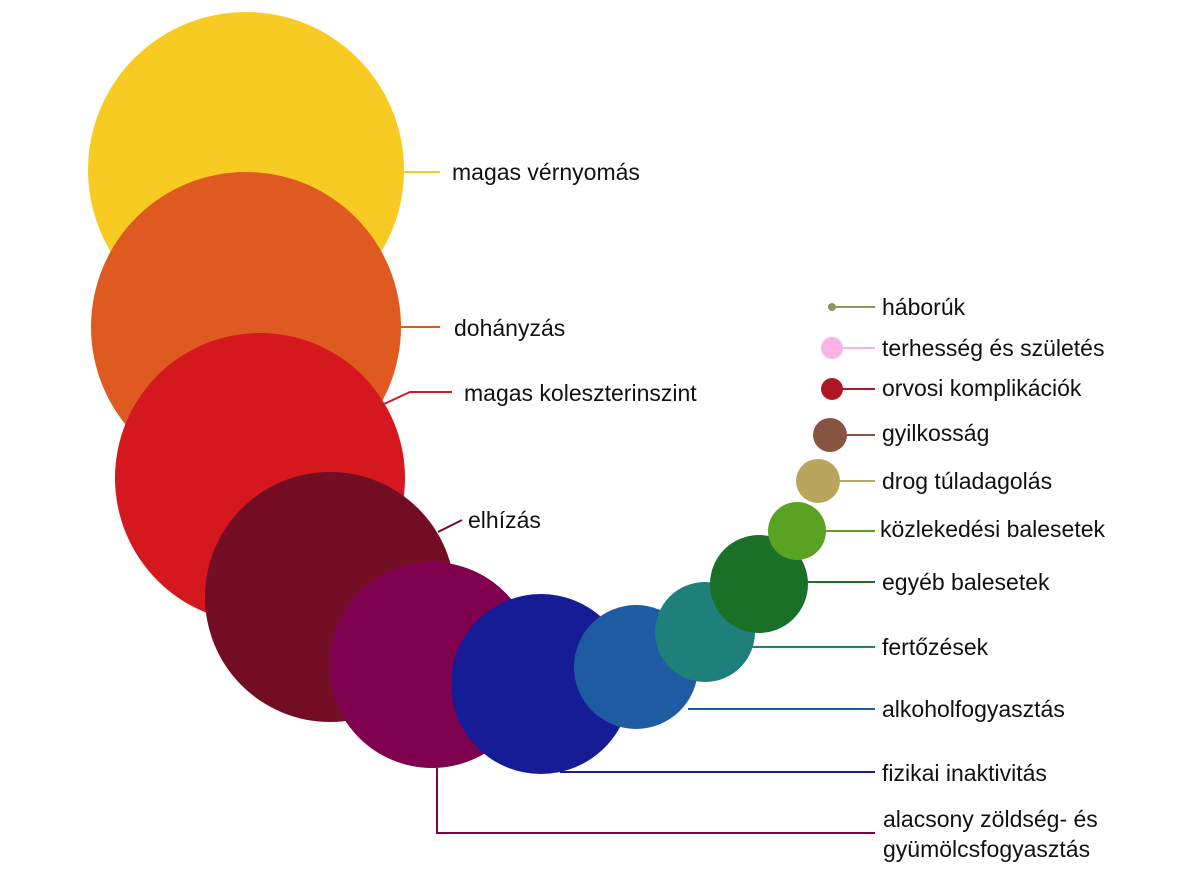 Image resolution: width=1200 pixels, height=892 pixels. What do you see at coordinates (967, 481) in the screenshot?
I see `label-drog-tuladagolas: drog túladagolás` at bounding box center [967, 481].